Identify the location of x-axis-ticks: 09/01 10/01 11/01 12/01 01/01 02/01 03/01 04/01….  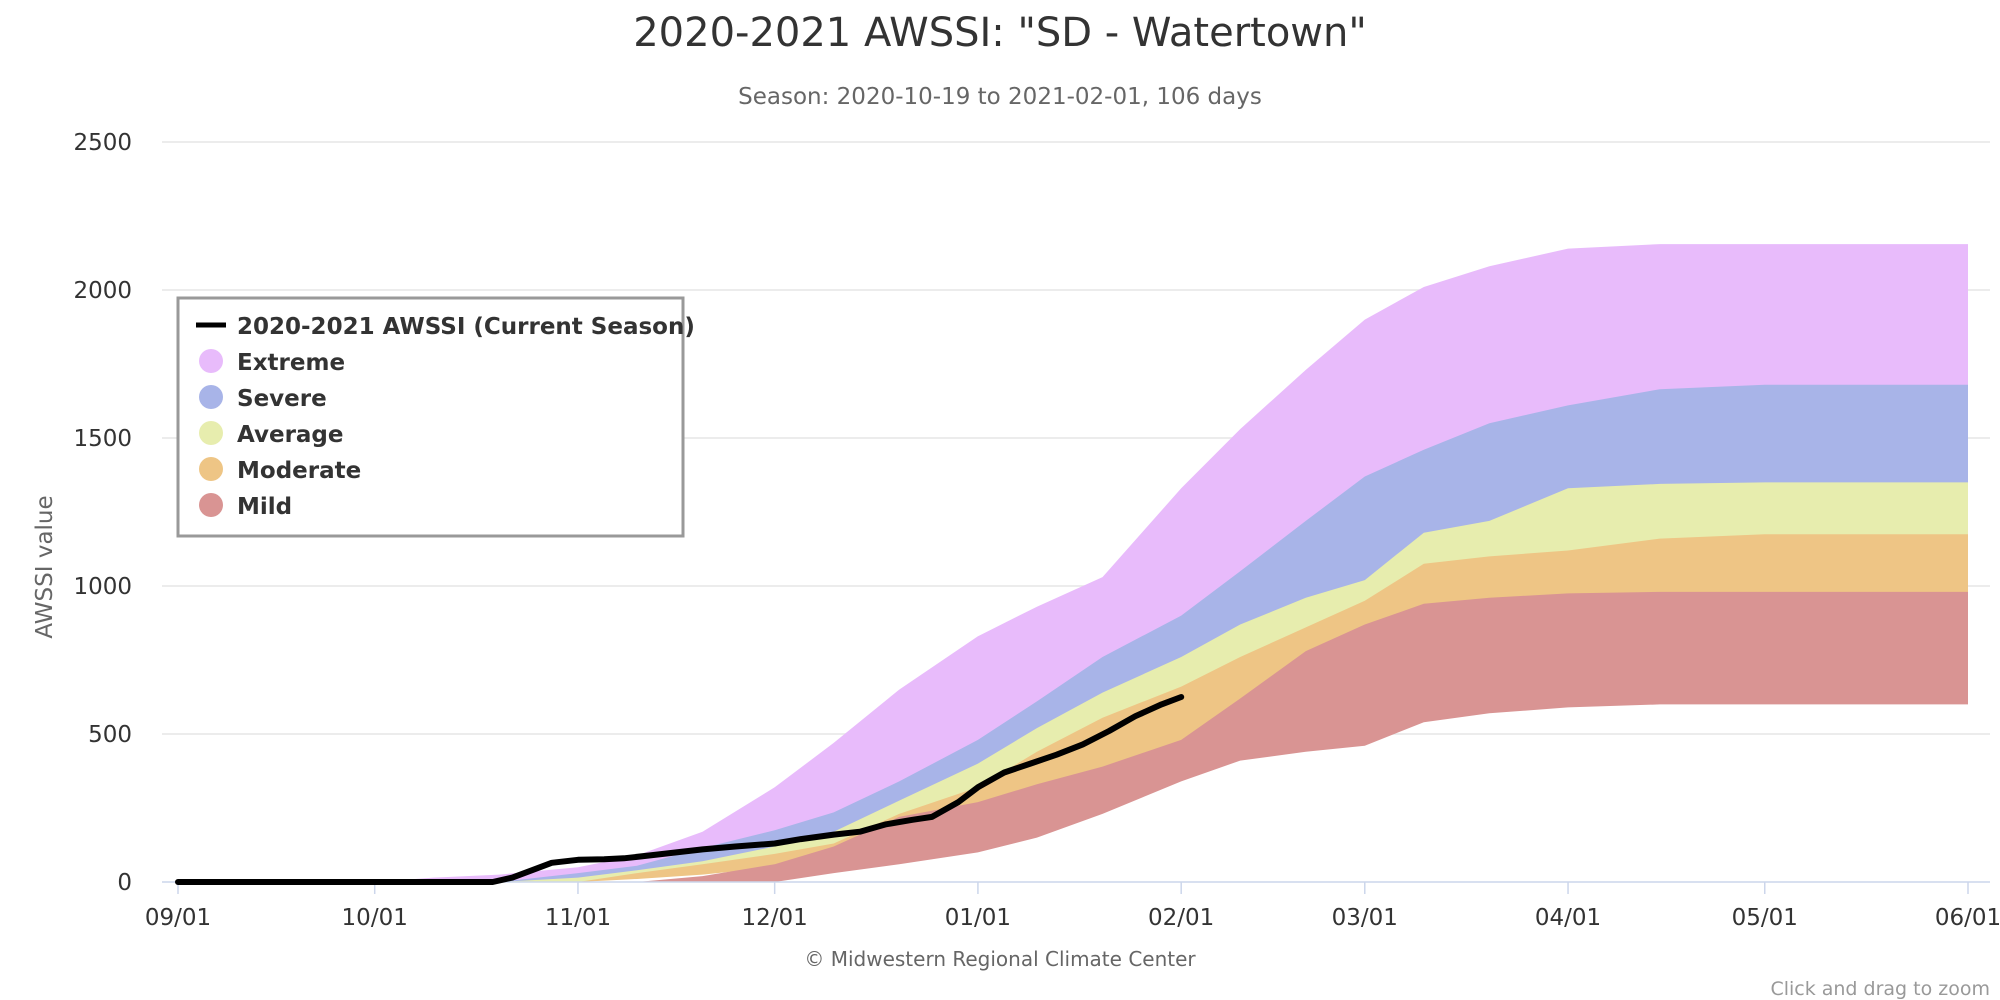
(1072, 906).